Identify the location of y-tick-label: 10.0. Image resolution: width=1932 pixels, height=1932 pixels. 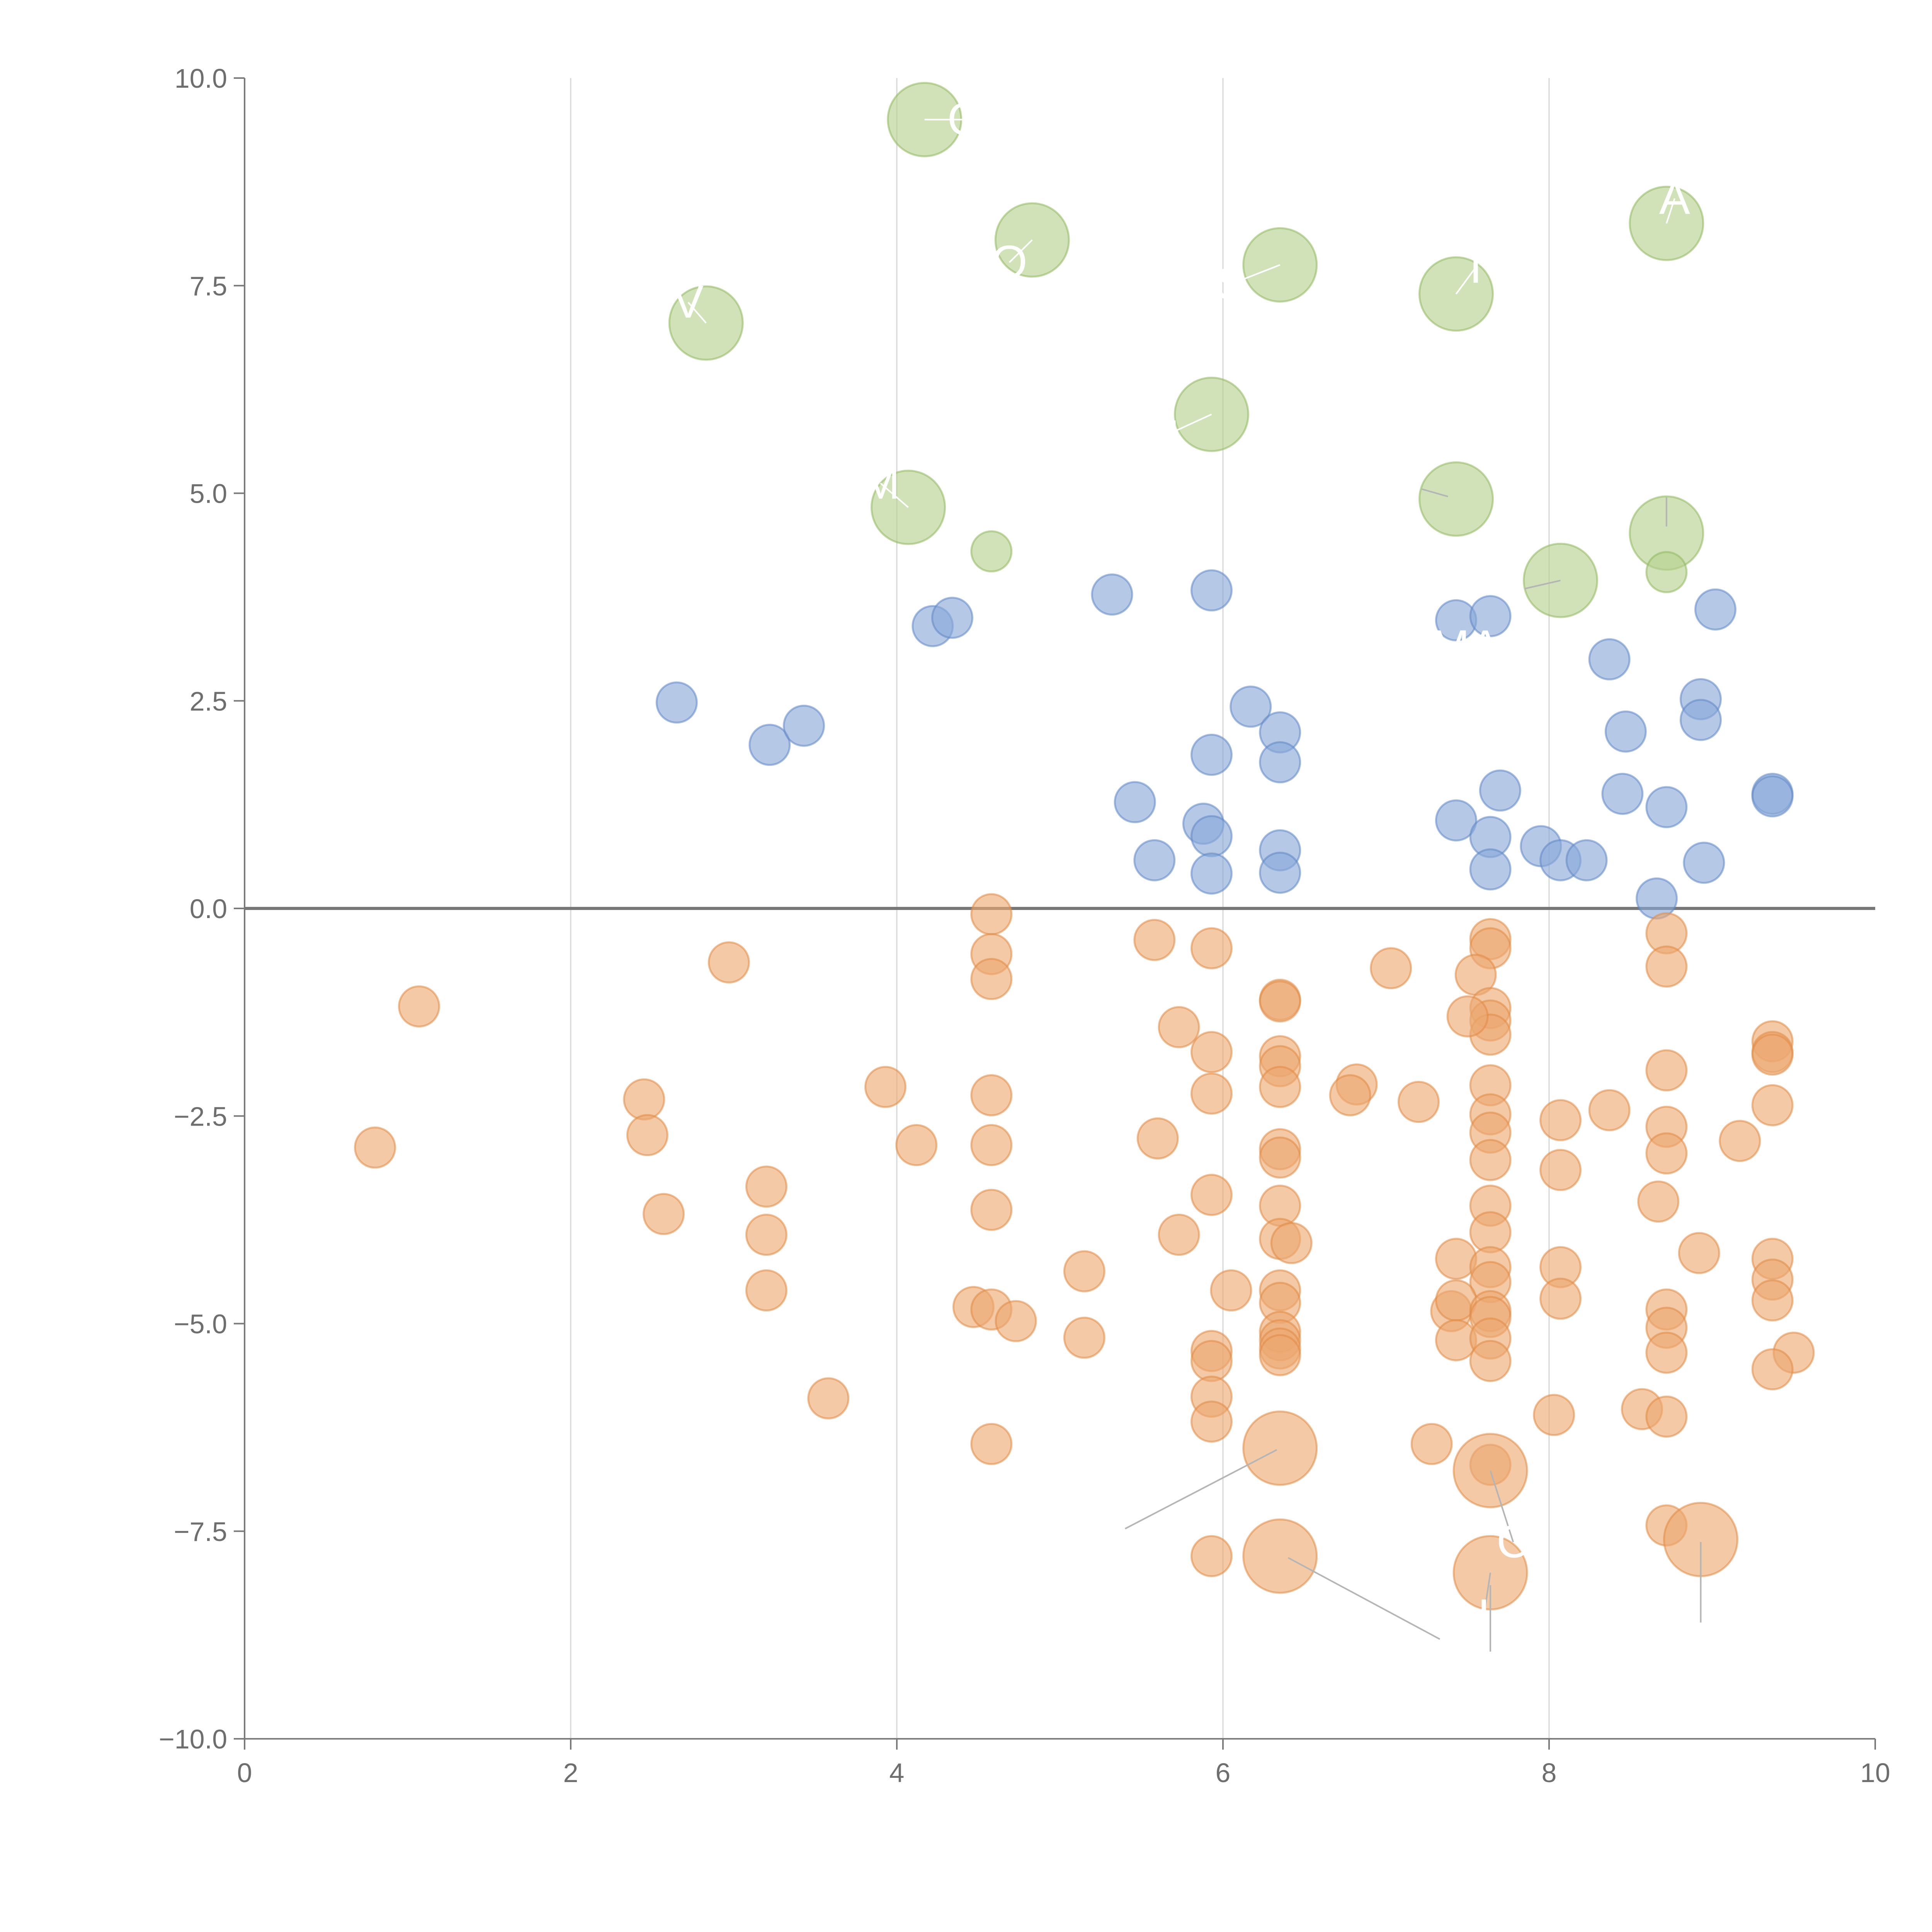
(201, 78).